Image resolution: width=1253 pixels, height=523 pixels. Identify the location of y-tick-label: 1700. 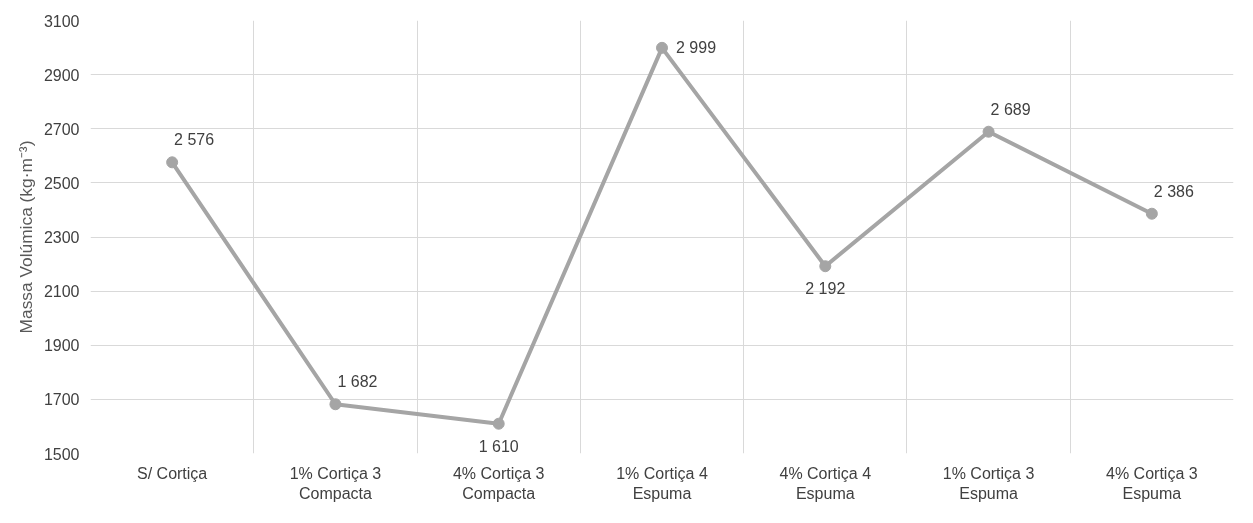
(61, 400).